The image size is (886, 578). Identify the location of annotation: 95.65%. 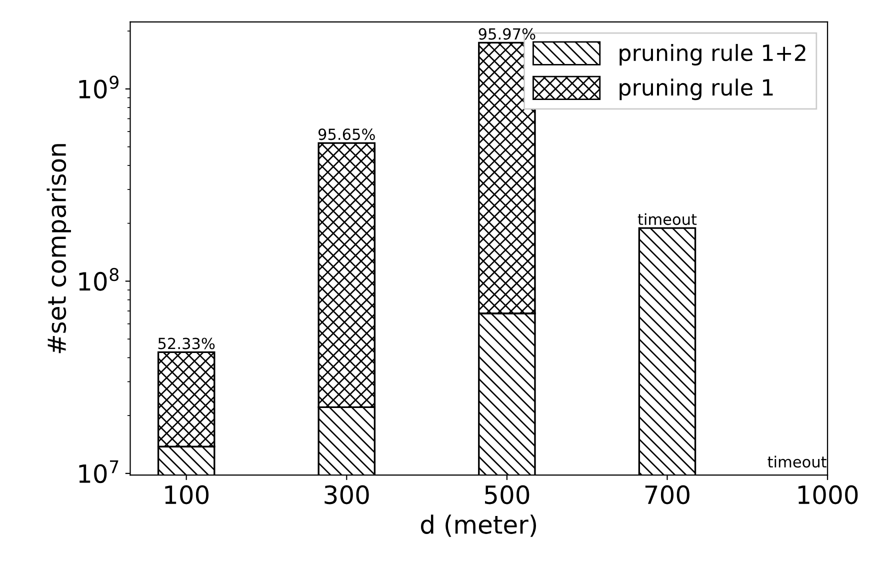
(346, 134).